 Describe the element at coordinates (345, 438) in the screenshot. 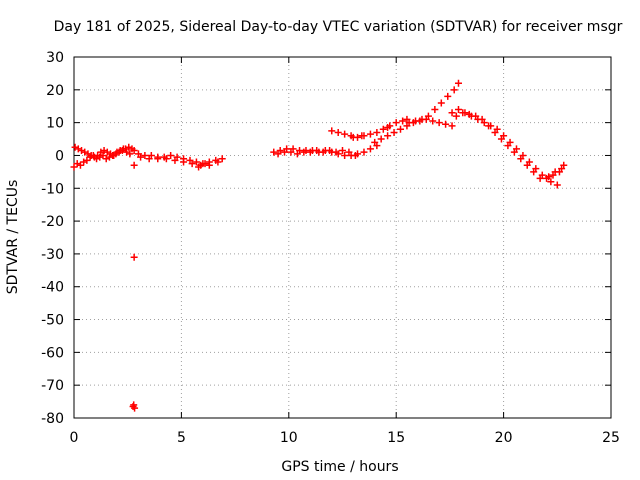

I see `x-tick-labels: 0 5 10 15 20 25` at that location.